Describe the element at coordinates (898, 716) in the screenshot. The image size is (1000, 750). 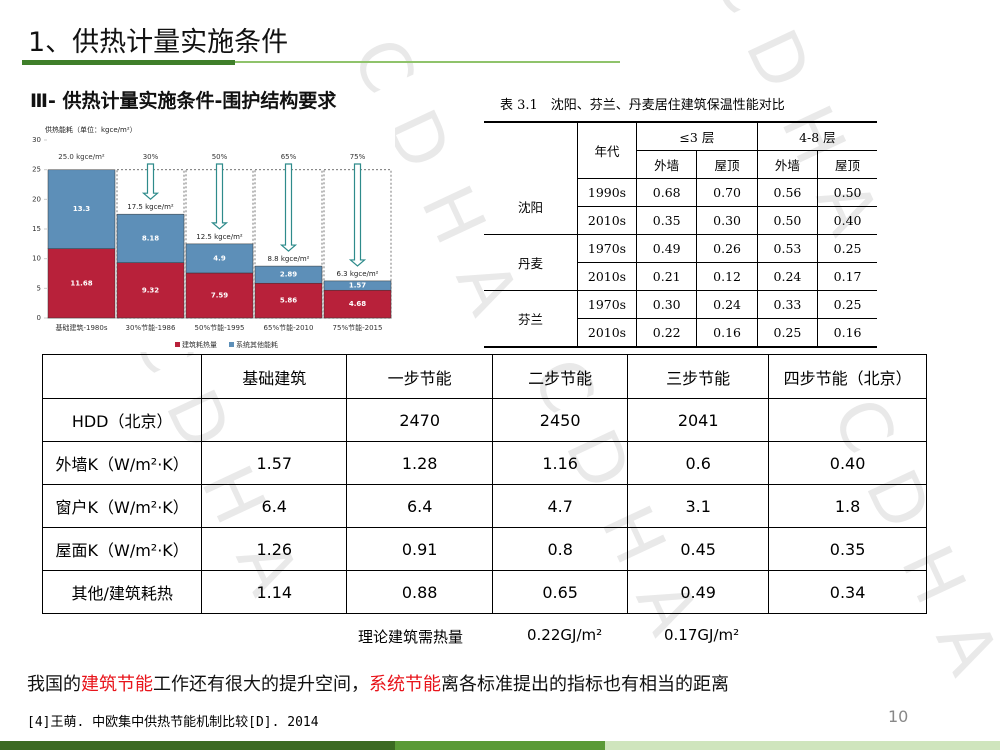
I see `page-number: 10` at that location.